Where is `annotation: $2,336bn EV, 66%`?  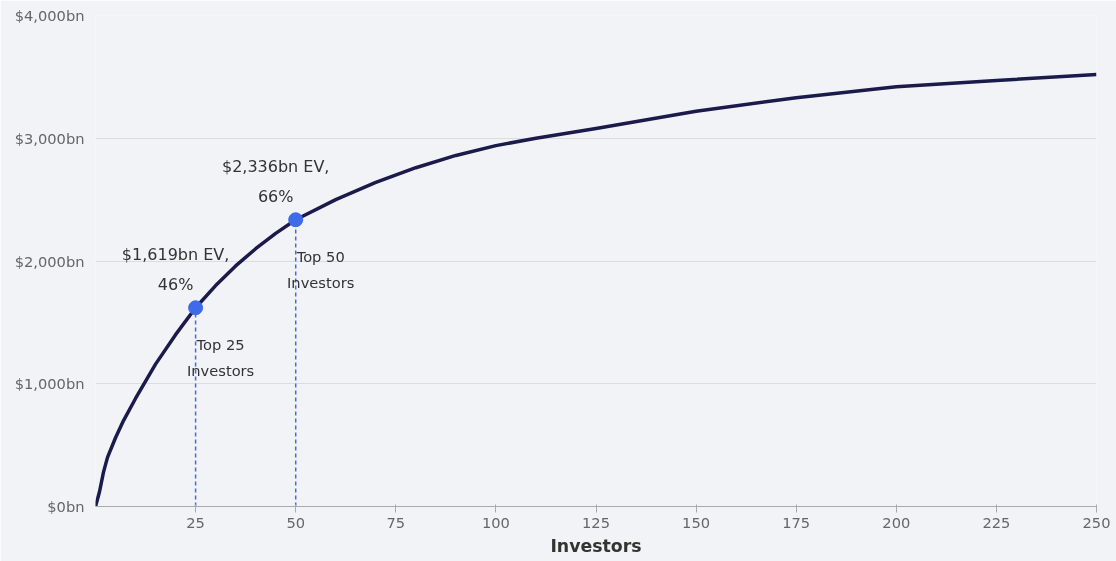
annotation: $2,336bn EV, 66% is located at coordinates (275, 181).